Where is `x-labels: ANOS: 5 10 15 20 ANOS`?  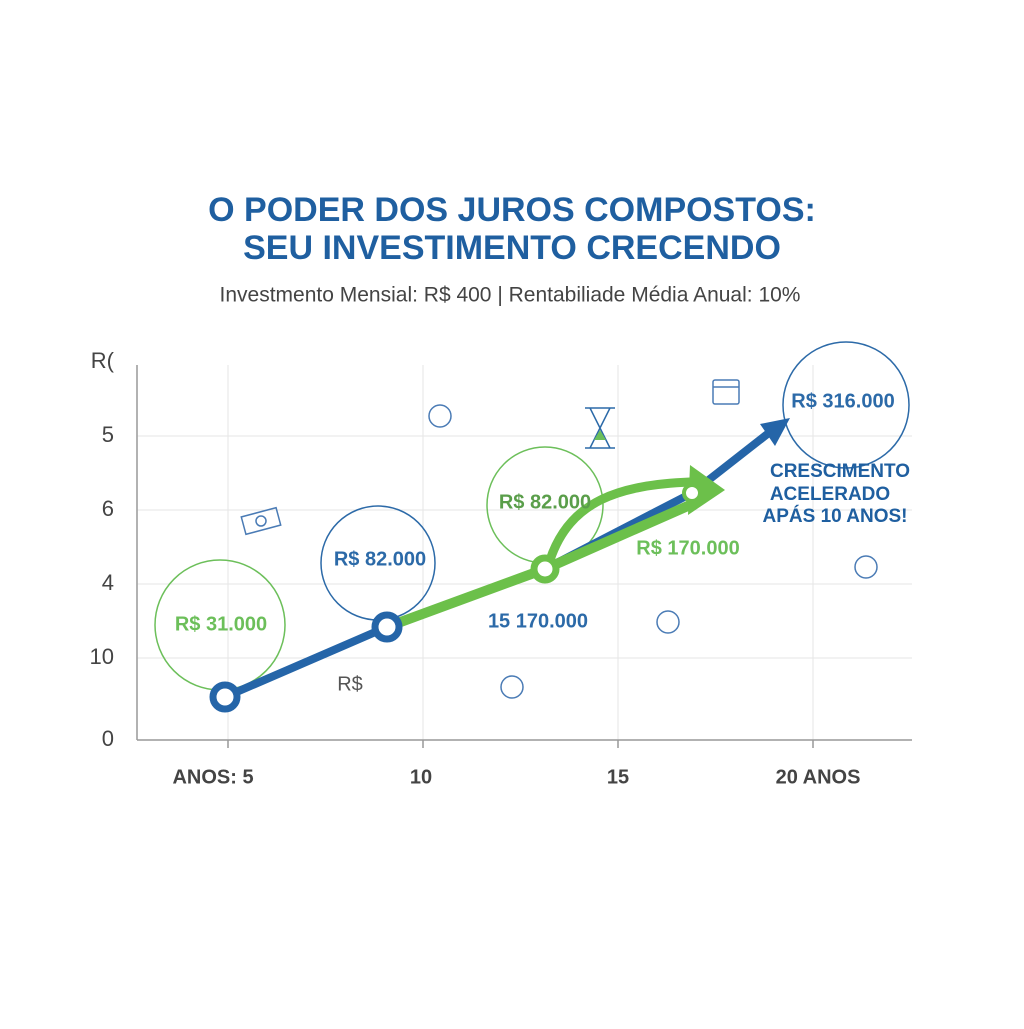 x-labels: ANOS: 5 10 15 20 ANOS is located at coordinates (516, 777).